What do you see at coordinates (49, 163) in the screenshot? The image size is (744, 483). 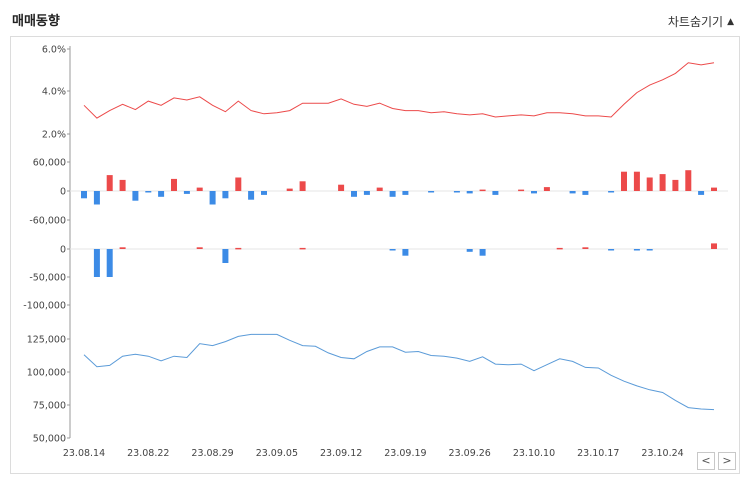 I see `y-tick-label: 60,000` at bounding box center [49, 163].